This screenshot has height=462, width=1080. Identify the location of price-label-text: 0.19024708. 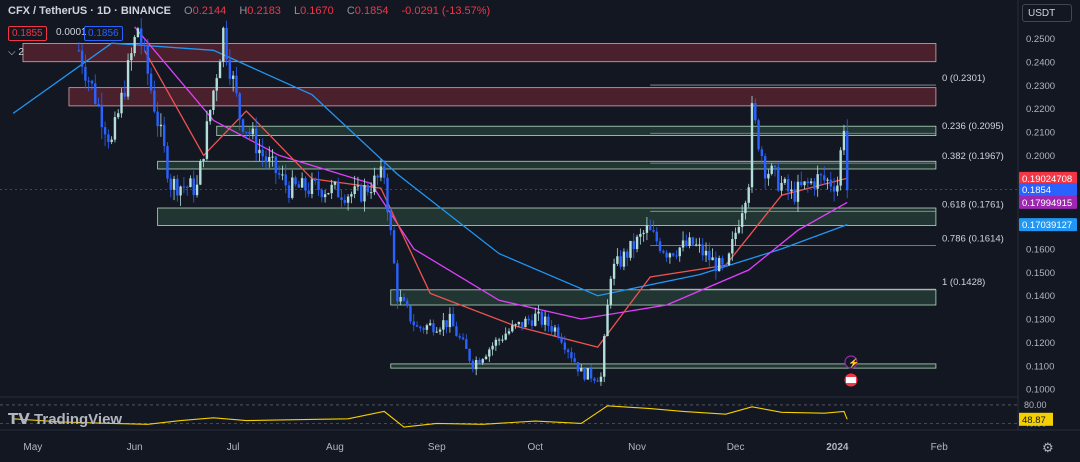
(1047, 179).